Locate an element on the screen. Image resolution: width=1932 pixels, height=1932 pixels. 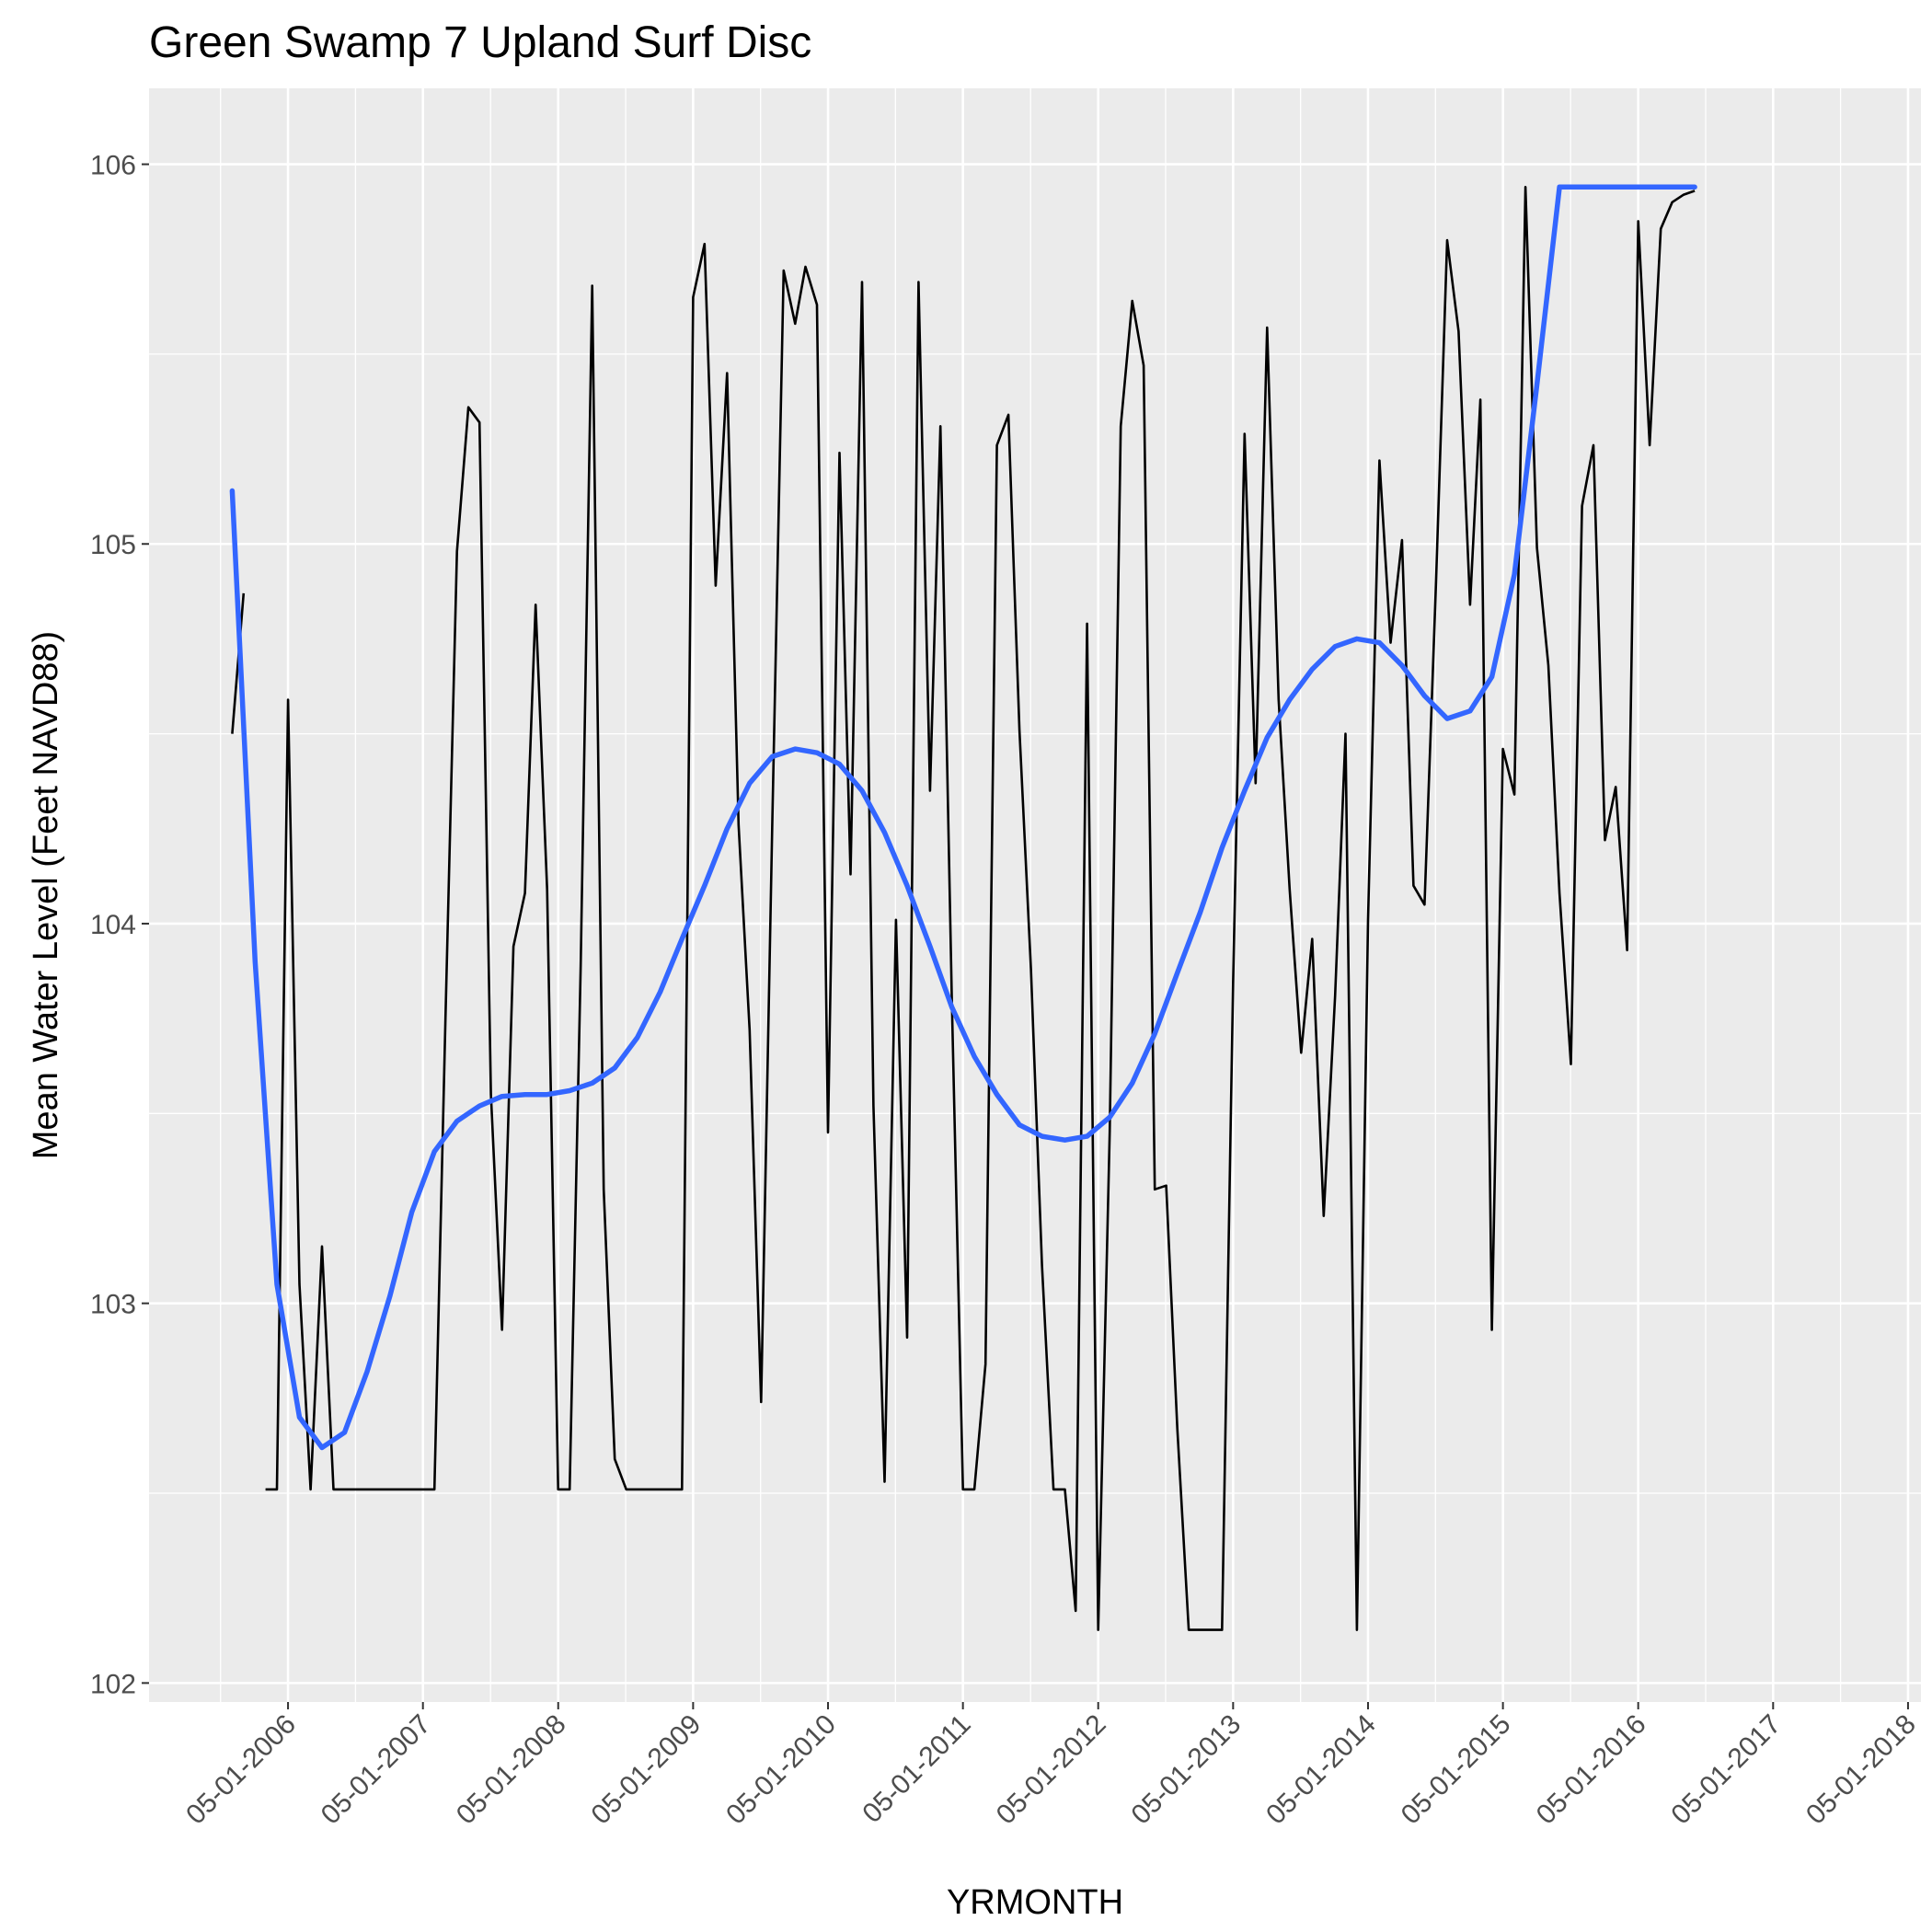
x-tick-label: 05-01-2011 is located at coordinates (916, 1769).